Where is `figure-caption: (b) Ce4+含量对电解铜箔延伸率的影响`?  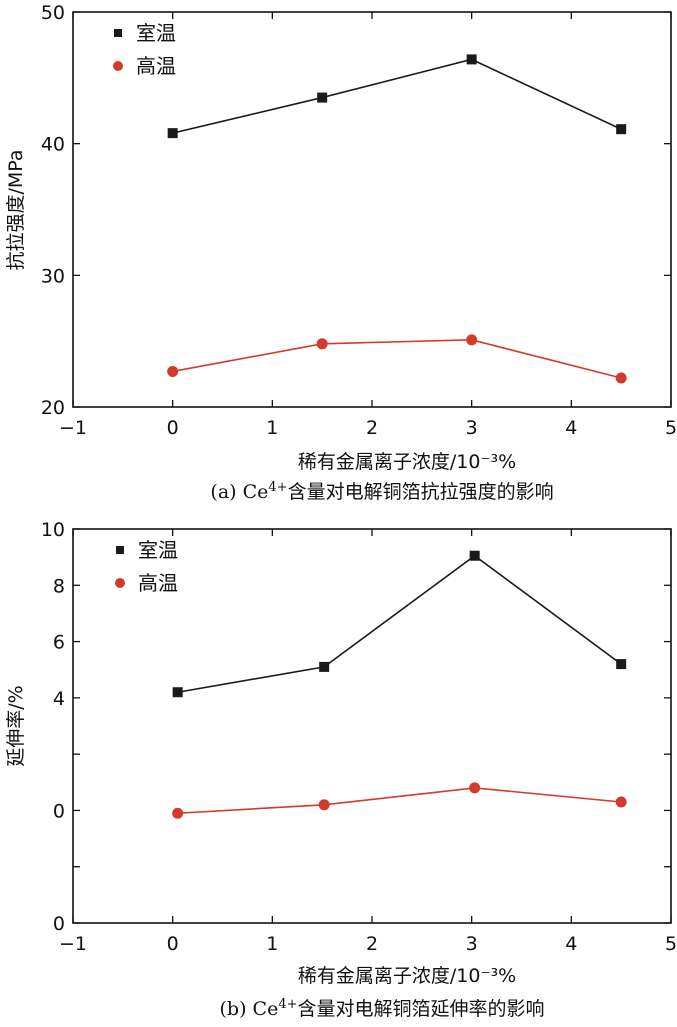
figure-caption: (b) Ce4+含量对电解铜箔延伸率的影响 is located at coordinates (382, 1008).